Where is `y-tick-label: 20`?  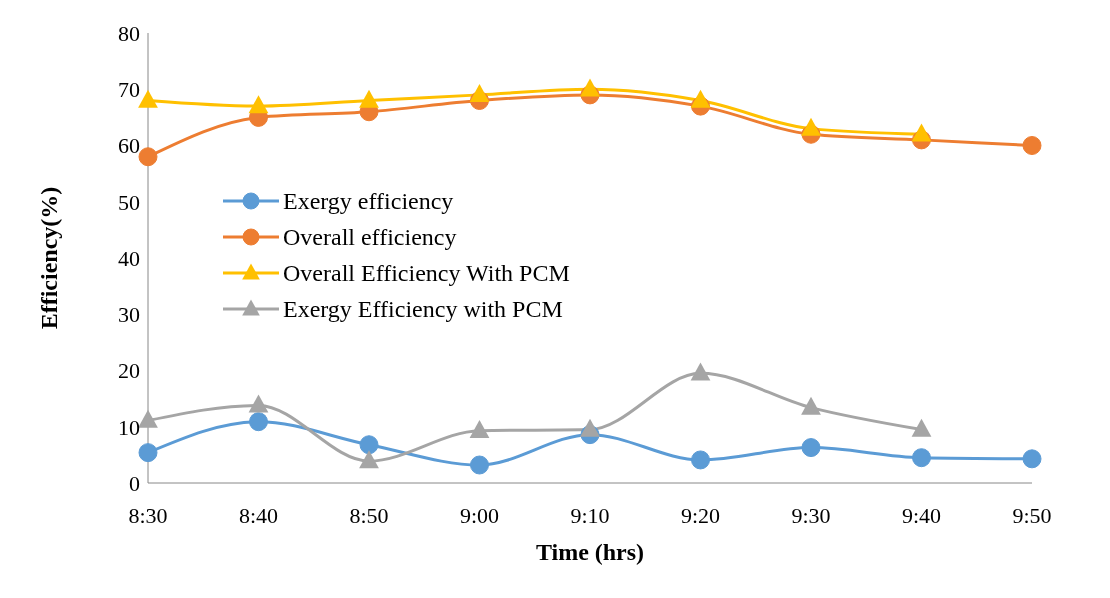
y-tick-label: 20 is located at coordinates (129, 371).